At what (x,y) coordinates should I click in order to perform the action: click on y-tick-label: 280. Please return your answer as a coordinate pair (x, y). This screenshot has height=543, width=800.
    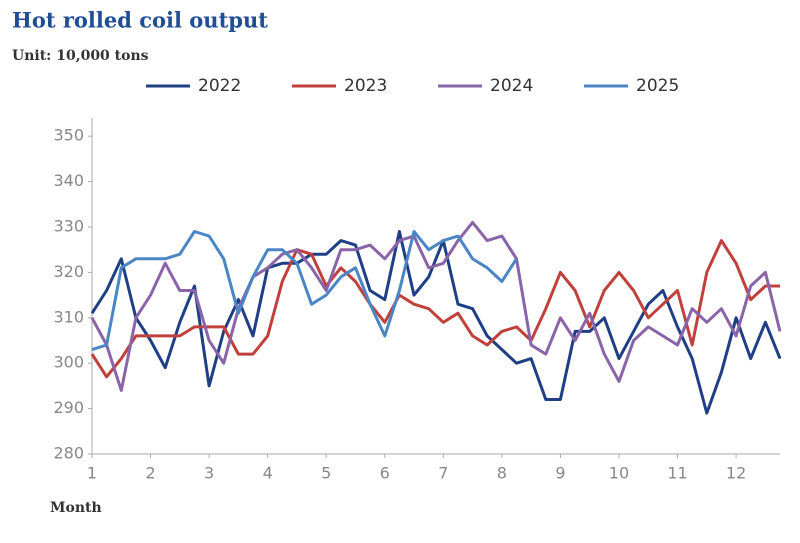
    Looking at the image, I should click on (68, 453).